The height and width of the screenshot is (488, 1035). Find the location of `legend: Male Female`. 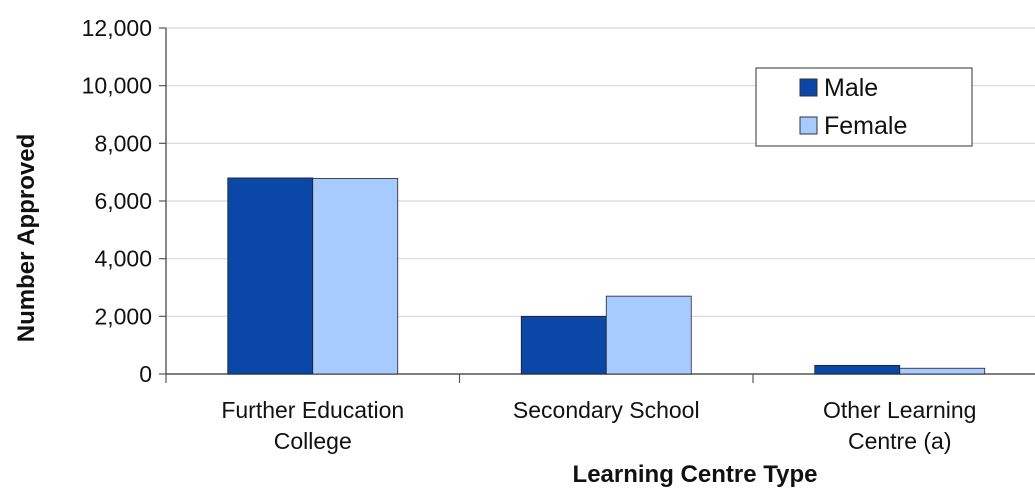

legend: Male Female is located at coordinates (864, 107).